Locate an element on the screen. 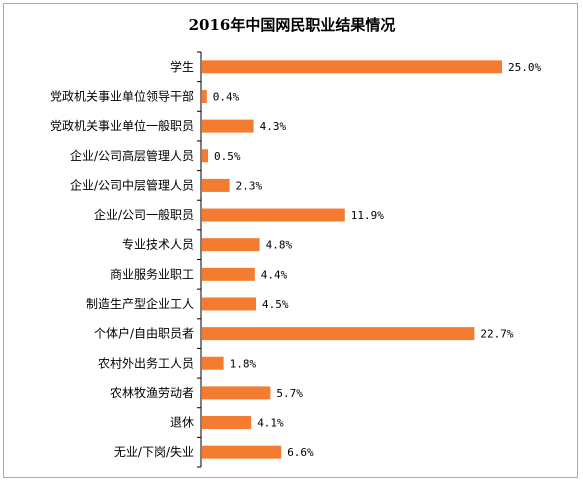  value-label: 1.8% is located at coordinates (243, 363).